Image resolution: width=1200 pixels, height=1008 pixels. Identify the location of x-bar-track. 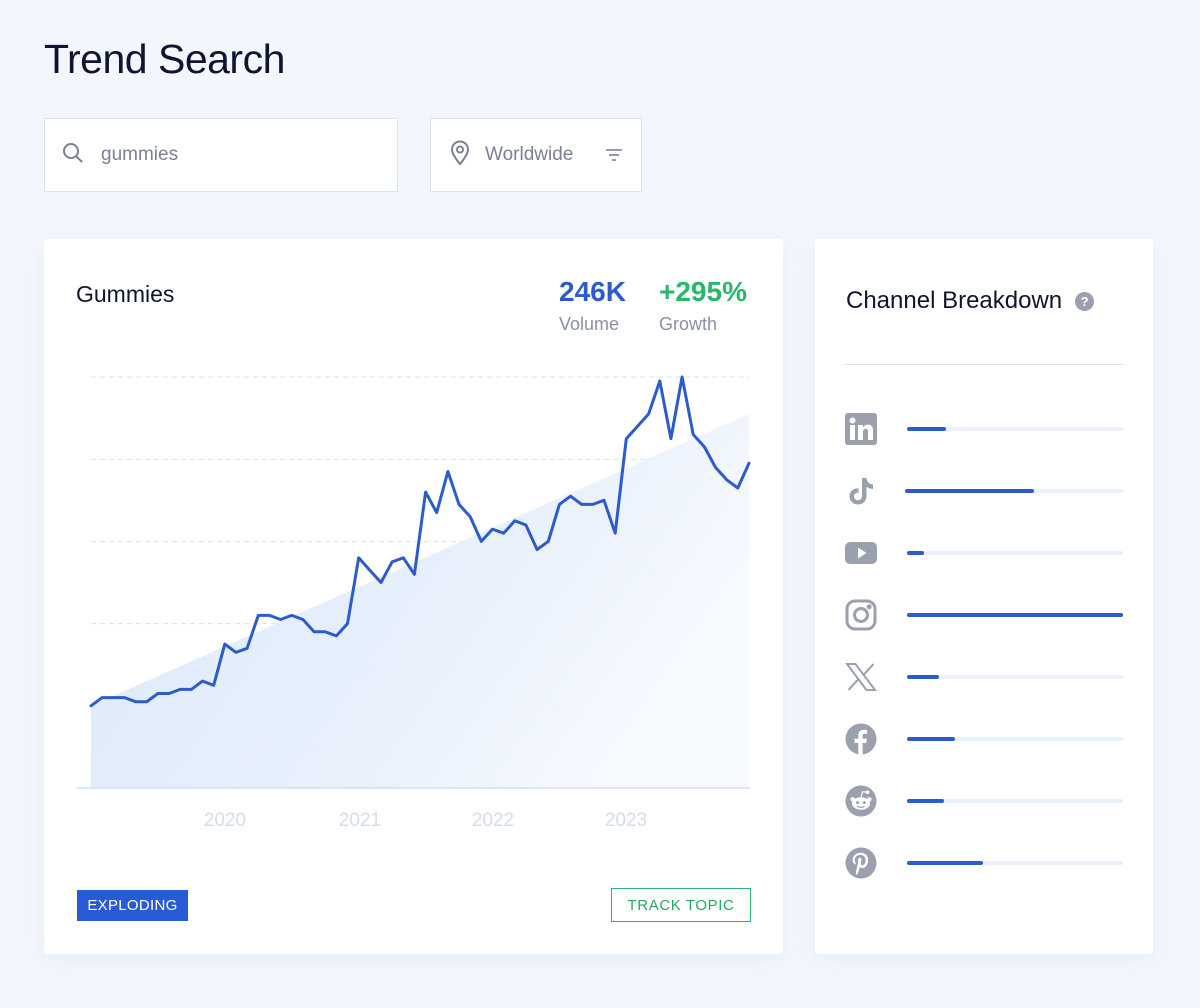
(1015, 677).